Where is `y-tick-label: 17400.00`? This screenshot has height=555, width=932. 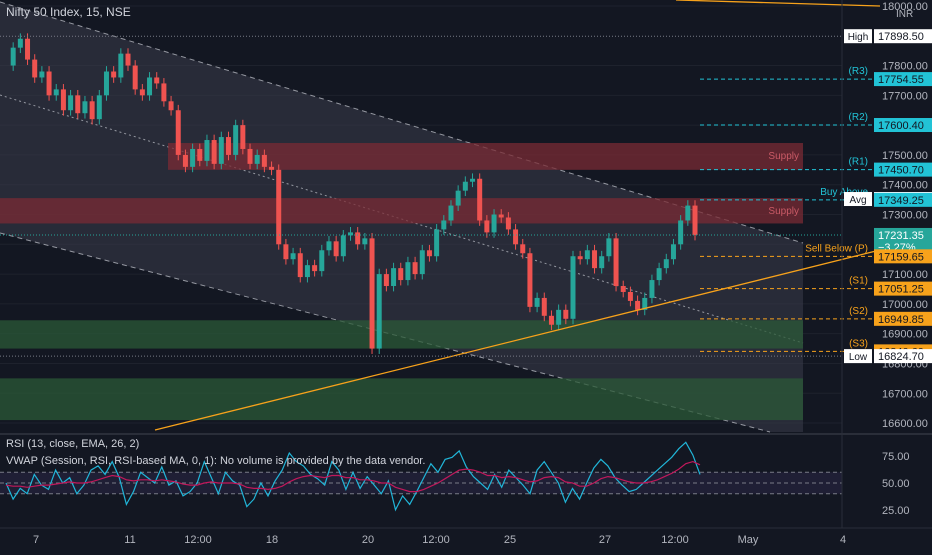 y-tick-label: 17400.00 is located at coordinates (905, 186).